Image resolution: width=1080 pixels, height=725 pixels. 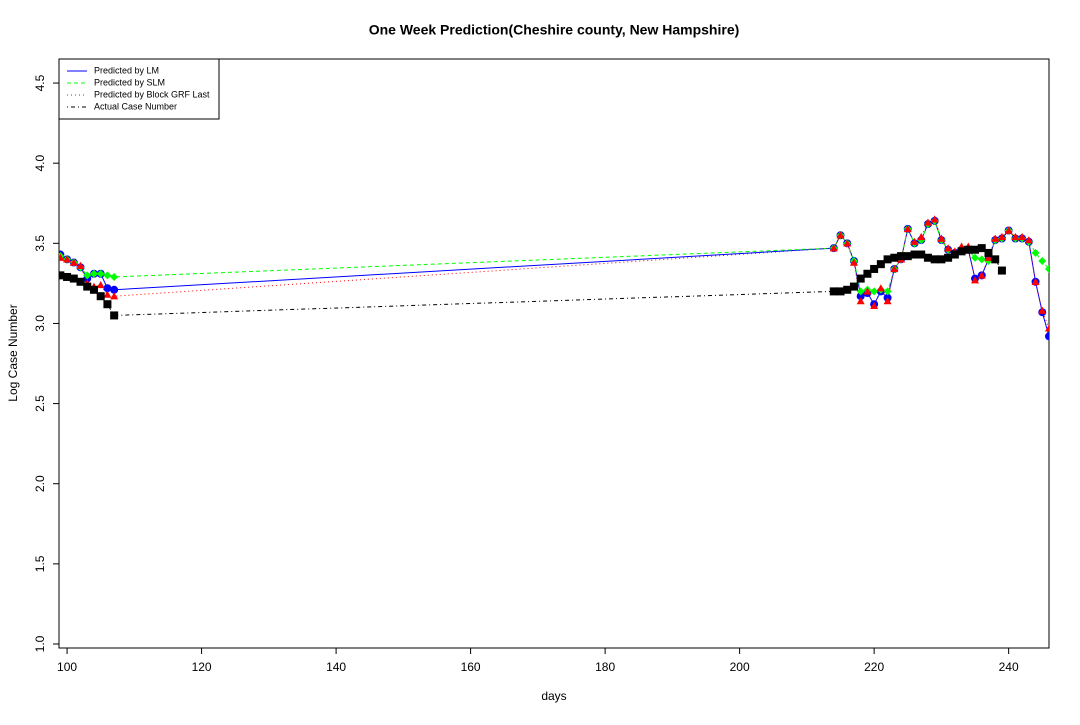 What do you see at coordinates (40, 163) in the screenshot?
I see `y-tick-label: 4.0` at bounding box center [40, 163].